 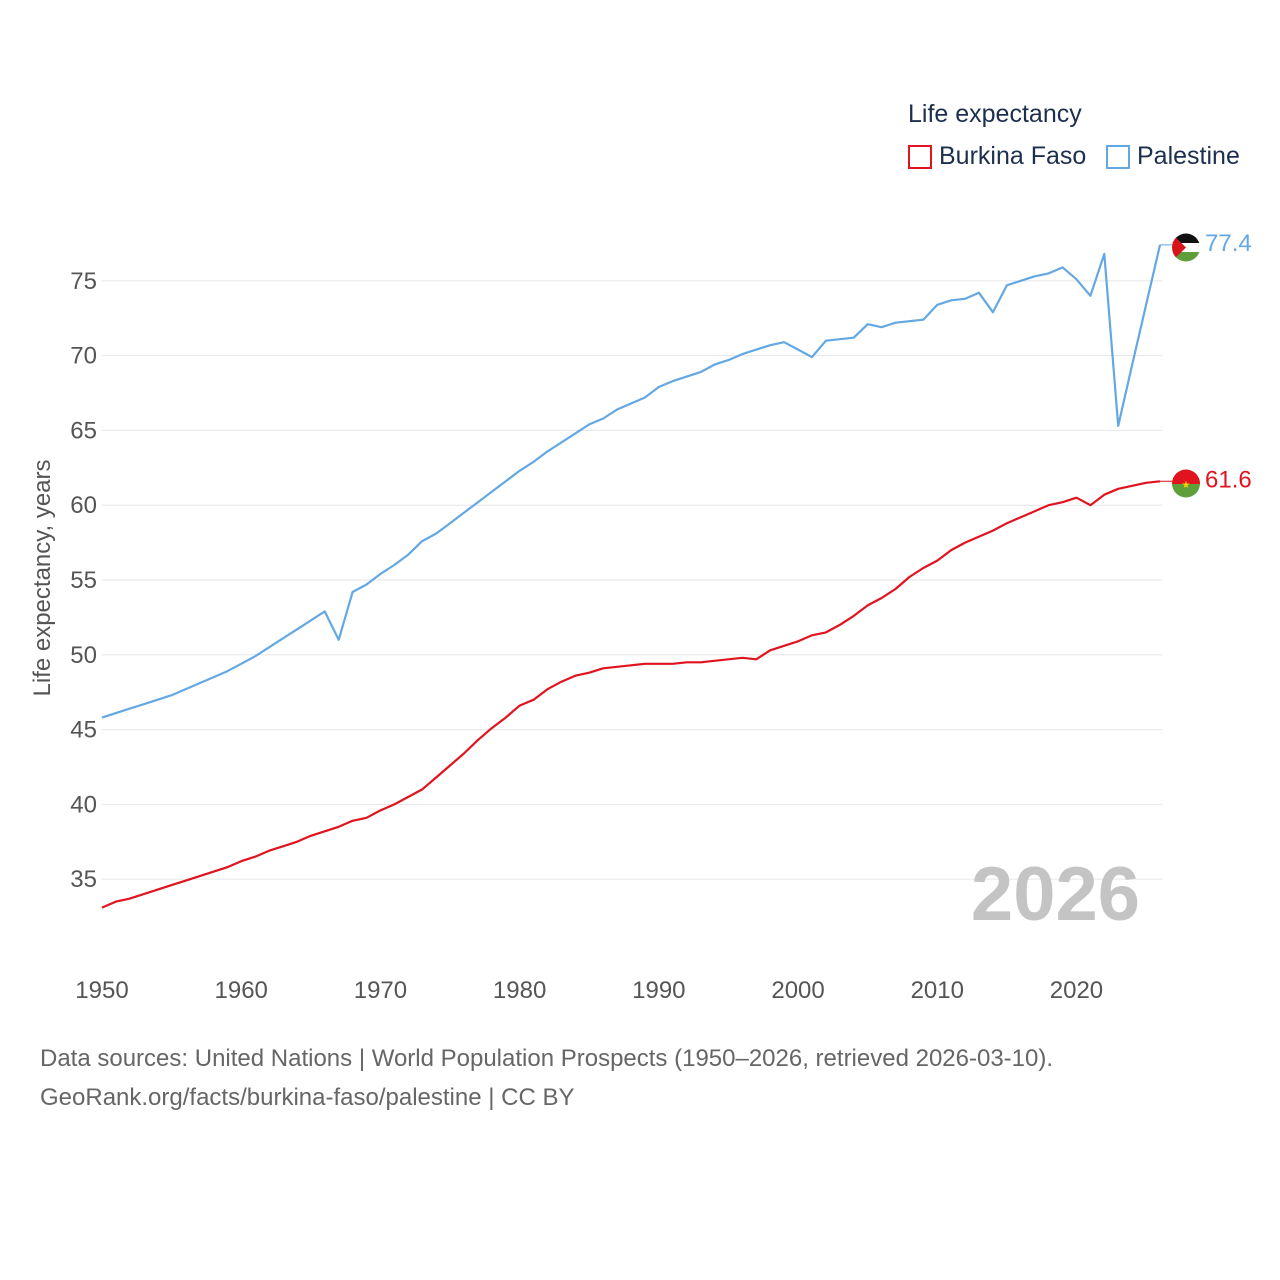 I want to click on legend-swatch-palestine, so click(x=1118, y=156).